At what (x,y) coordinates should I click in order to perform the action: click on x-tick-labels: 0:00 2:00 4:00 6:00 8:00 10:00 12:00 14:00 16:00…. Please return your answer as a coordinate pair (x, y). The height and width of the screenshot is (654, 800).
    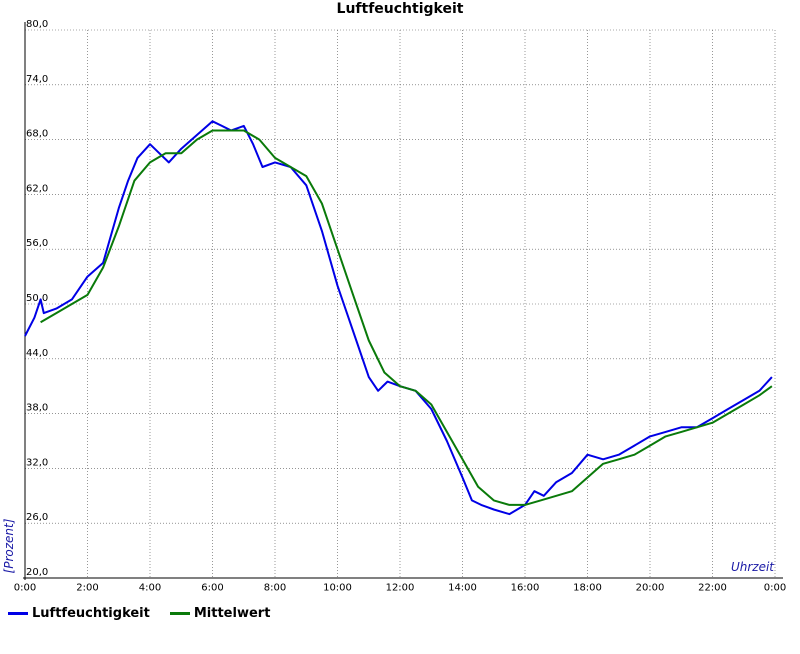
    Looking at the image, I should click on (400, 587).